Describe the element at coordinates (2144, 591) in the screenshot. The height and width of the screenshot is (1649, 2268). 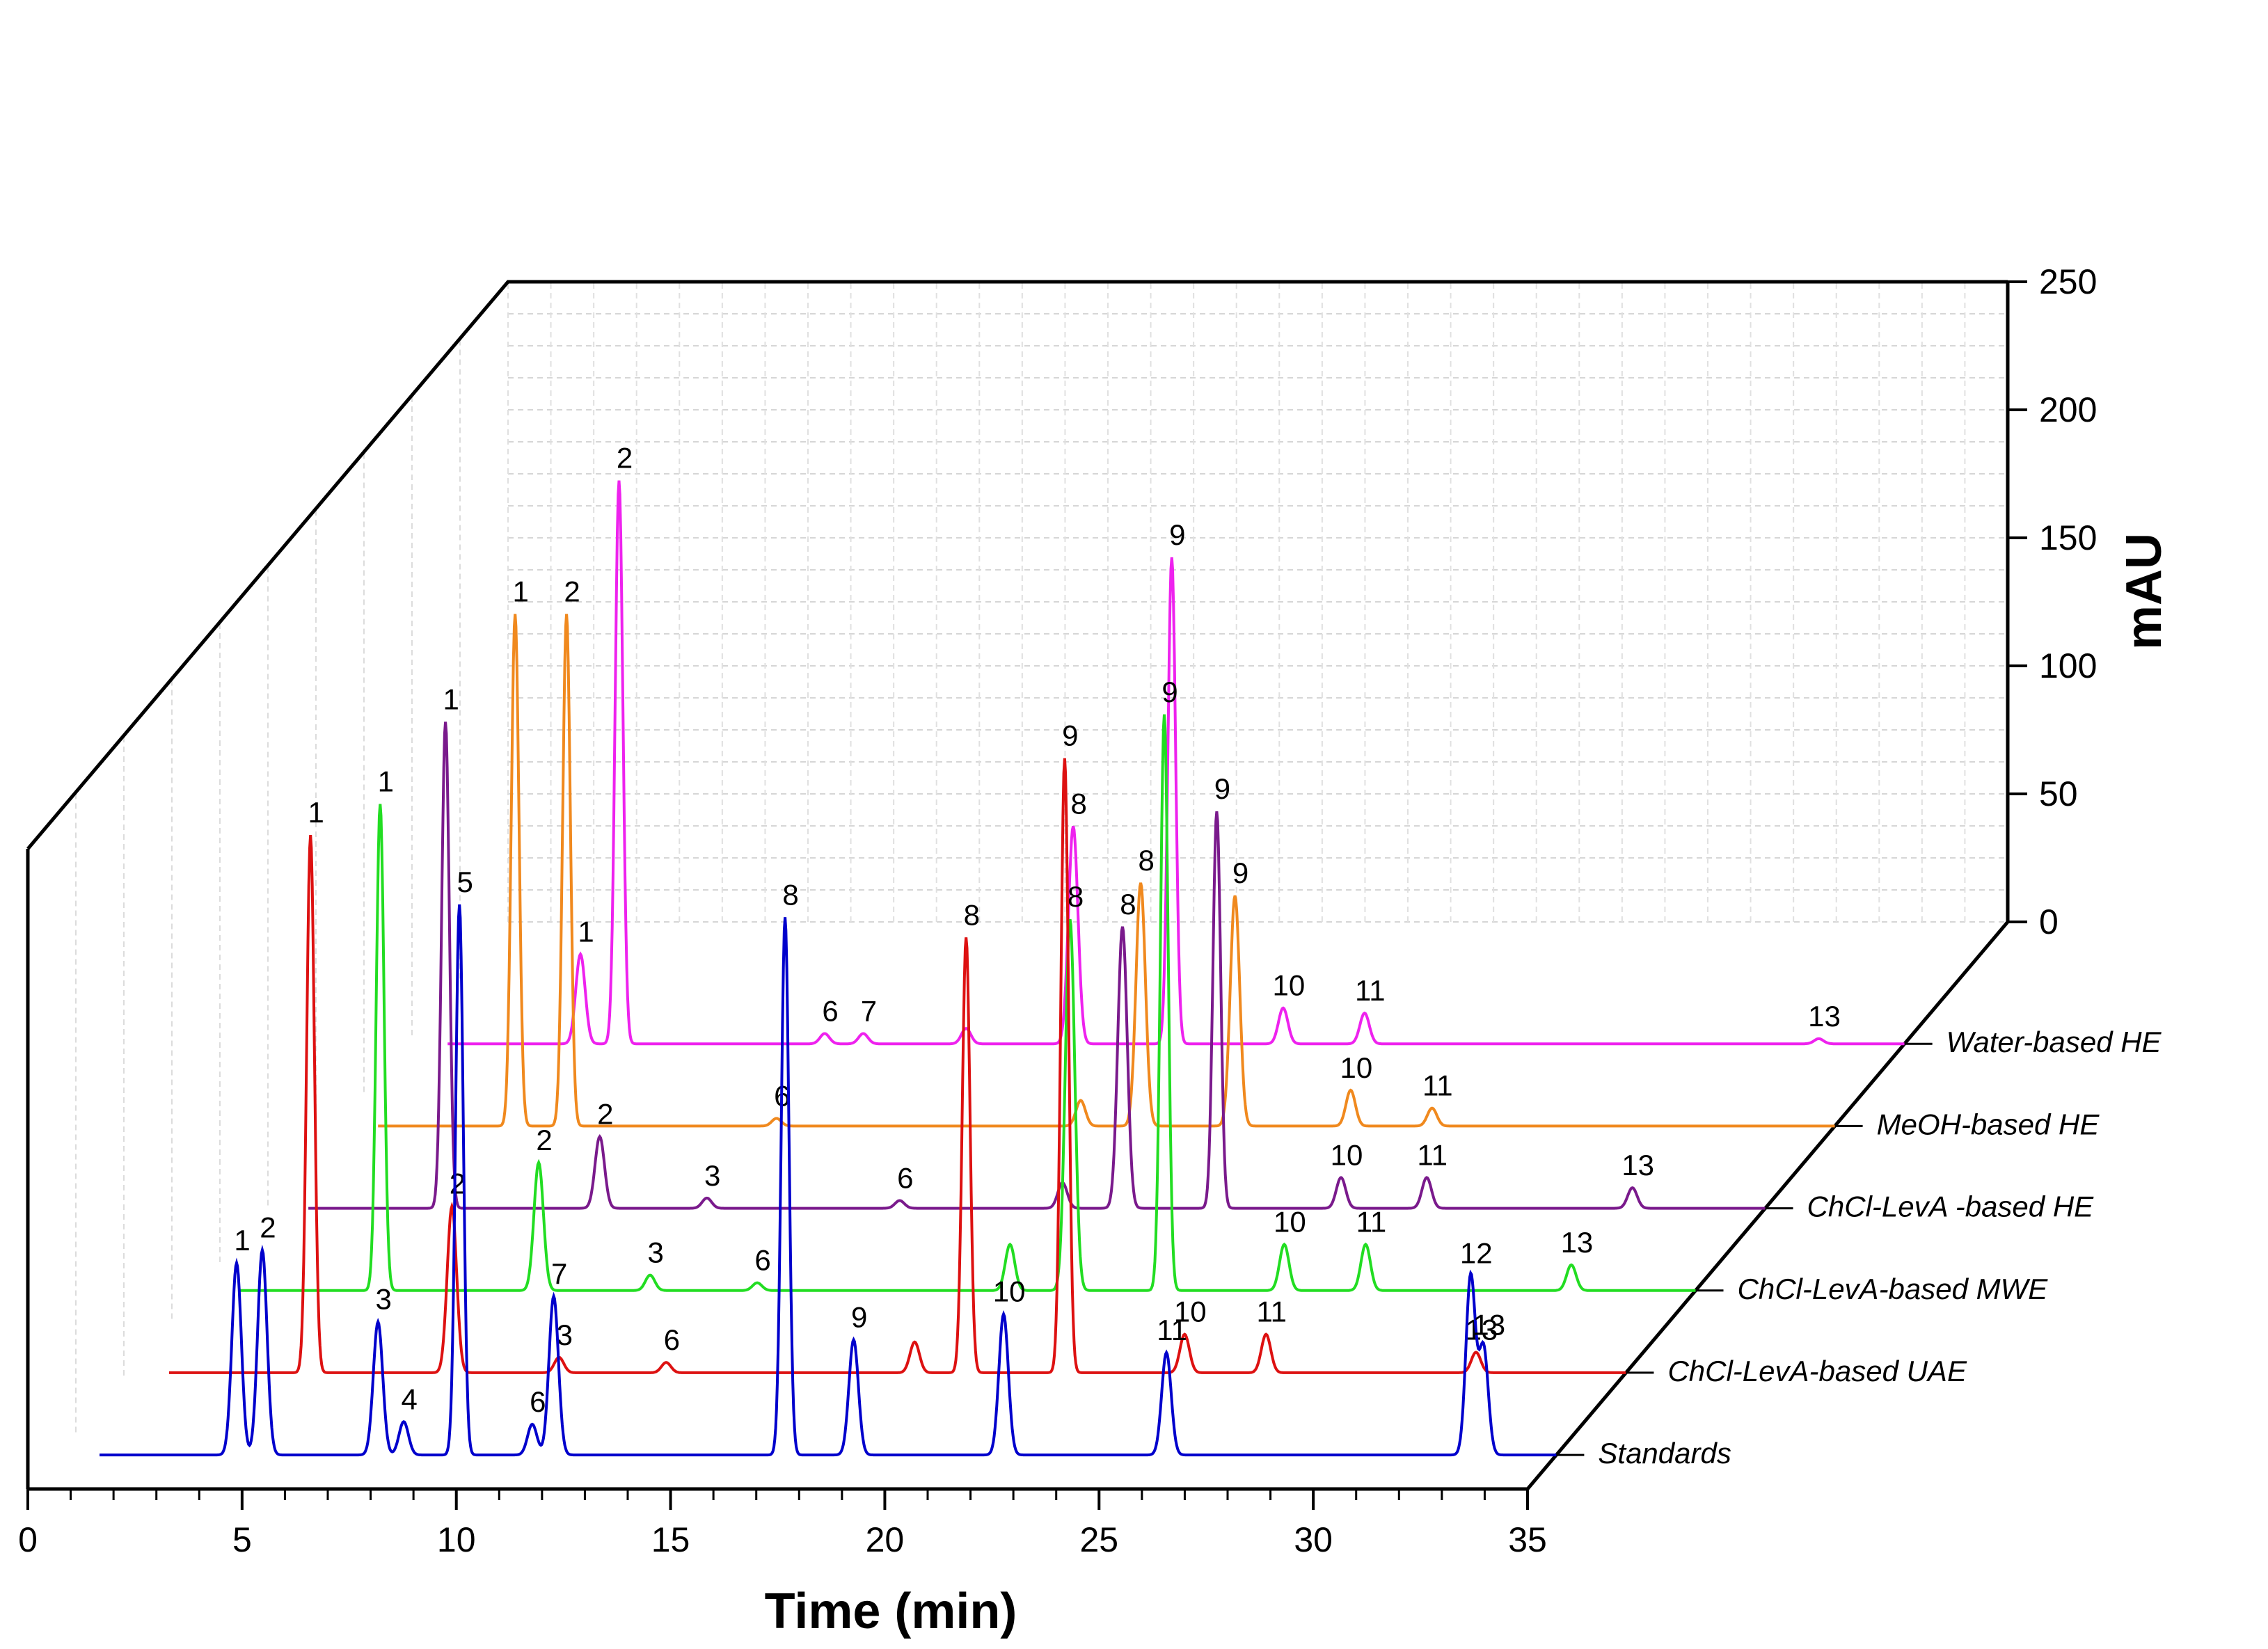
I see `y-axis-title: mAU` at that location.